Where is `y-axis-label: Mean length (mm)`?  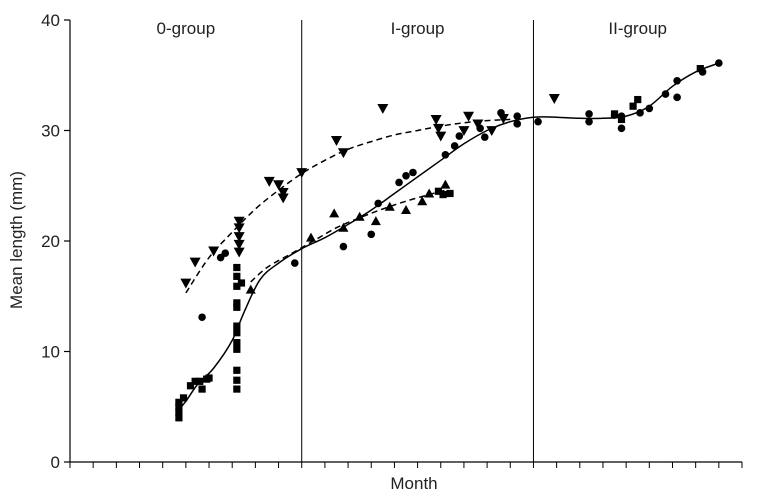 y-axis-label: Mean length (mm) is located at coordinates (16, 240).